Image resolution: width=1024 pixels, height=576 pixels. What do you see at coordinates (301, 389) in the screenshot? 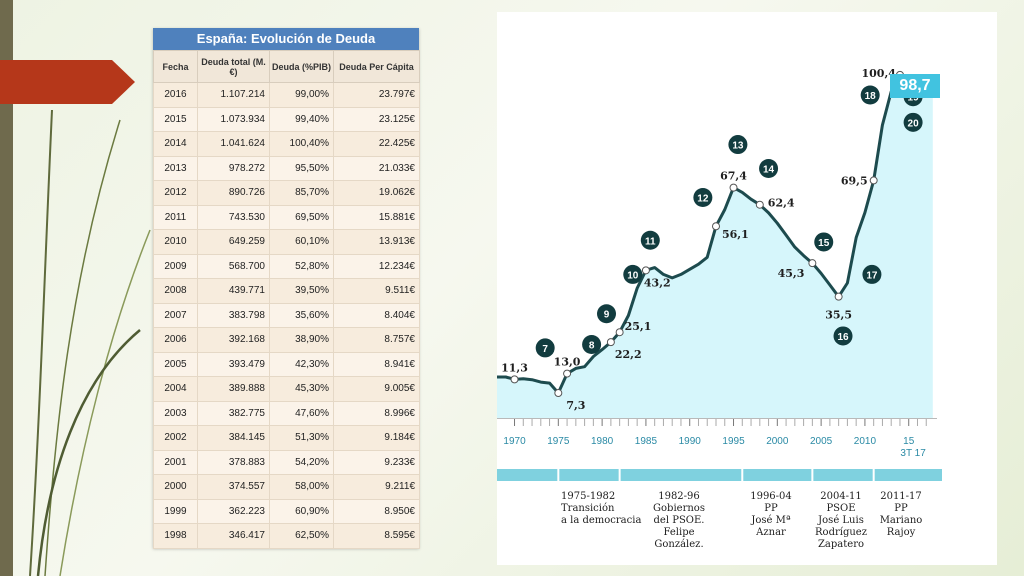
I see `table-cell: 45,30%` at bounding box center [301, 389].